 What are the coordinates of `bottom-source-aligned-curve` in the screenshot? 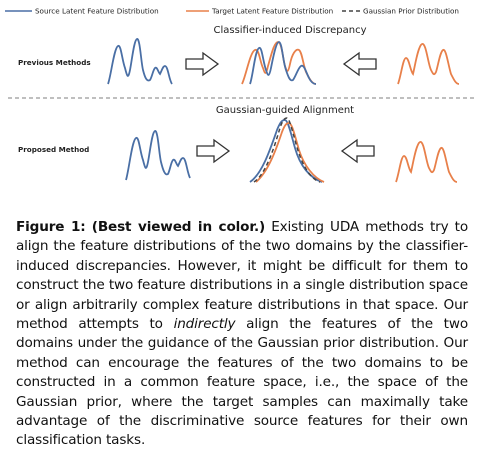 It's located at (286, 151).